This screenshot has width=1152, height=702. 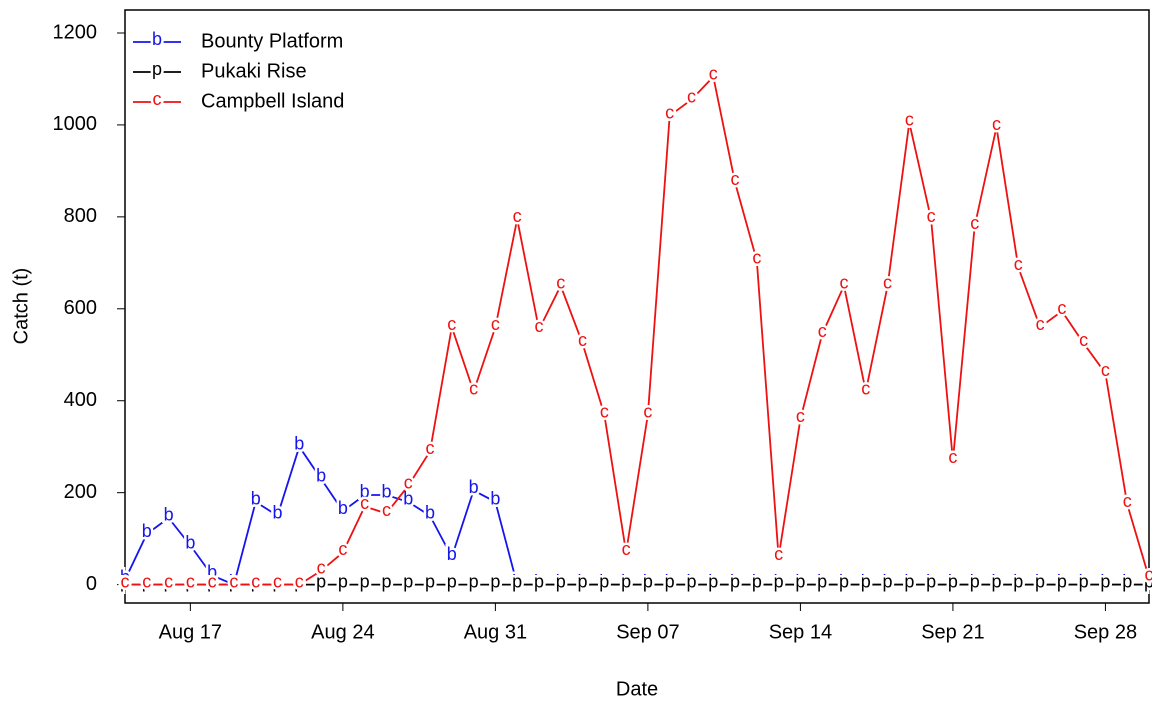 I want to click on y-tick-label: 400, so click(x=80, y=400).